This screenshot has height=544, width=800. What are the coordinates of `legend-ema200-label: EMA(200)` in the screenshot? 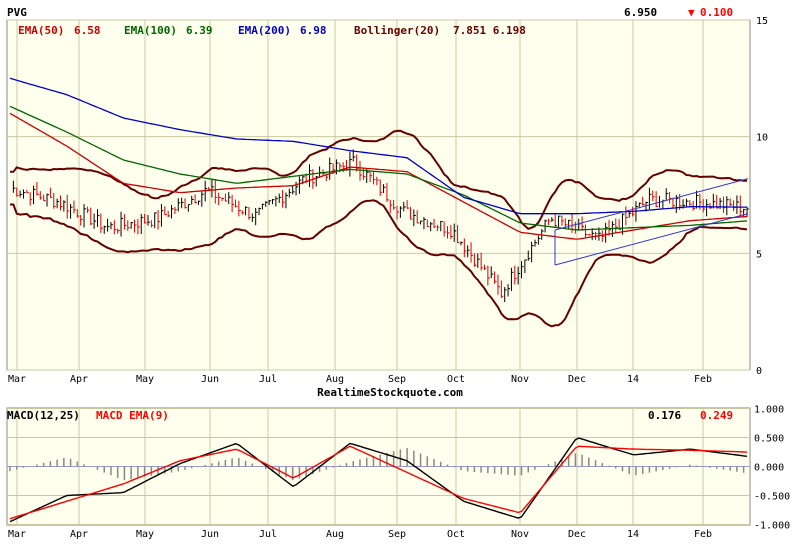 It's located at (264, 30).